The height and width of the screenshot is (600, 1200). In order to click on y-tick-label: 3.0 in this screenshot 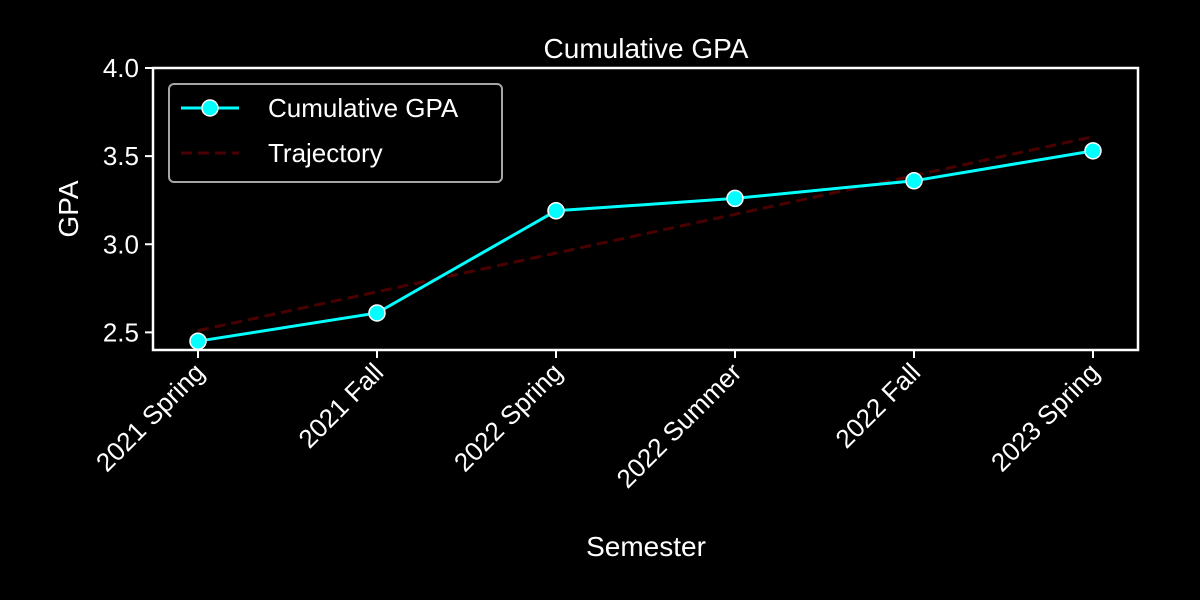, I will do `click(121, 244)`.